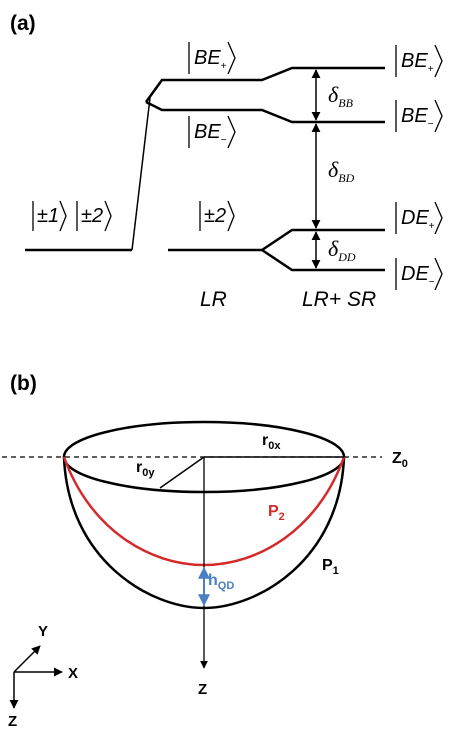  I want to click on triad-z-label: Z, so click(12, 721).